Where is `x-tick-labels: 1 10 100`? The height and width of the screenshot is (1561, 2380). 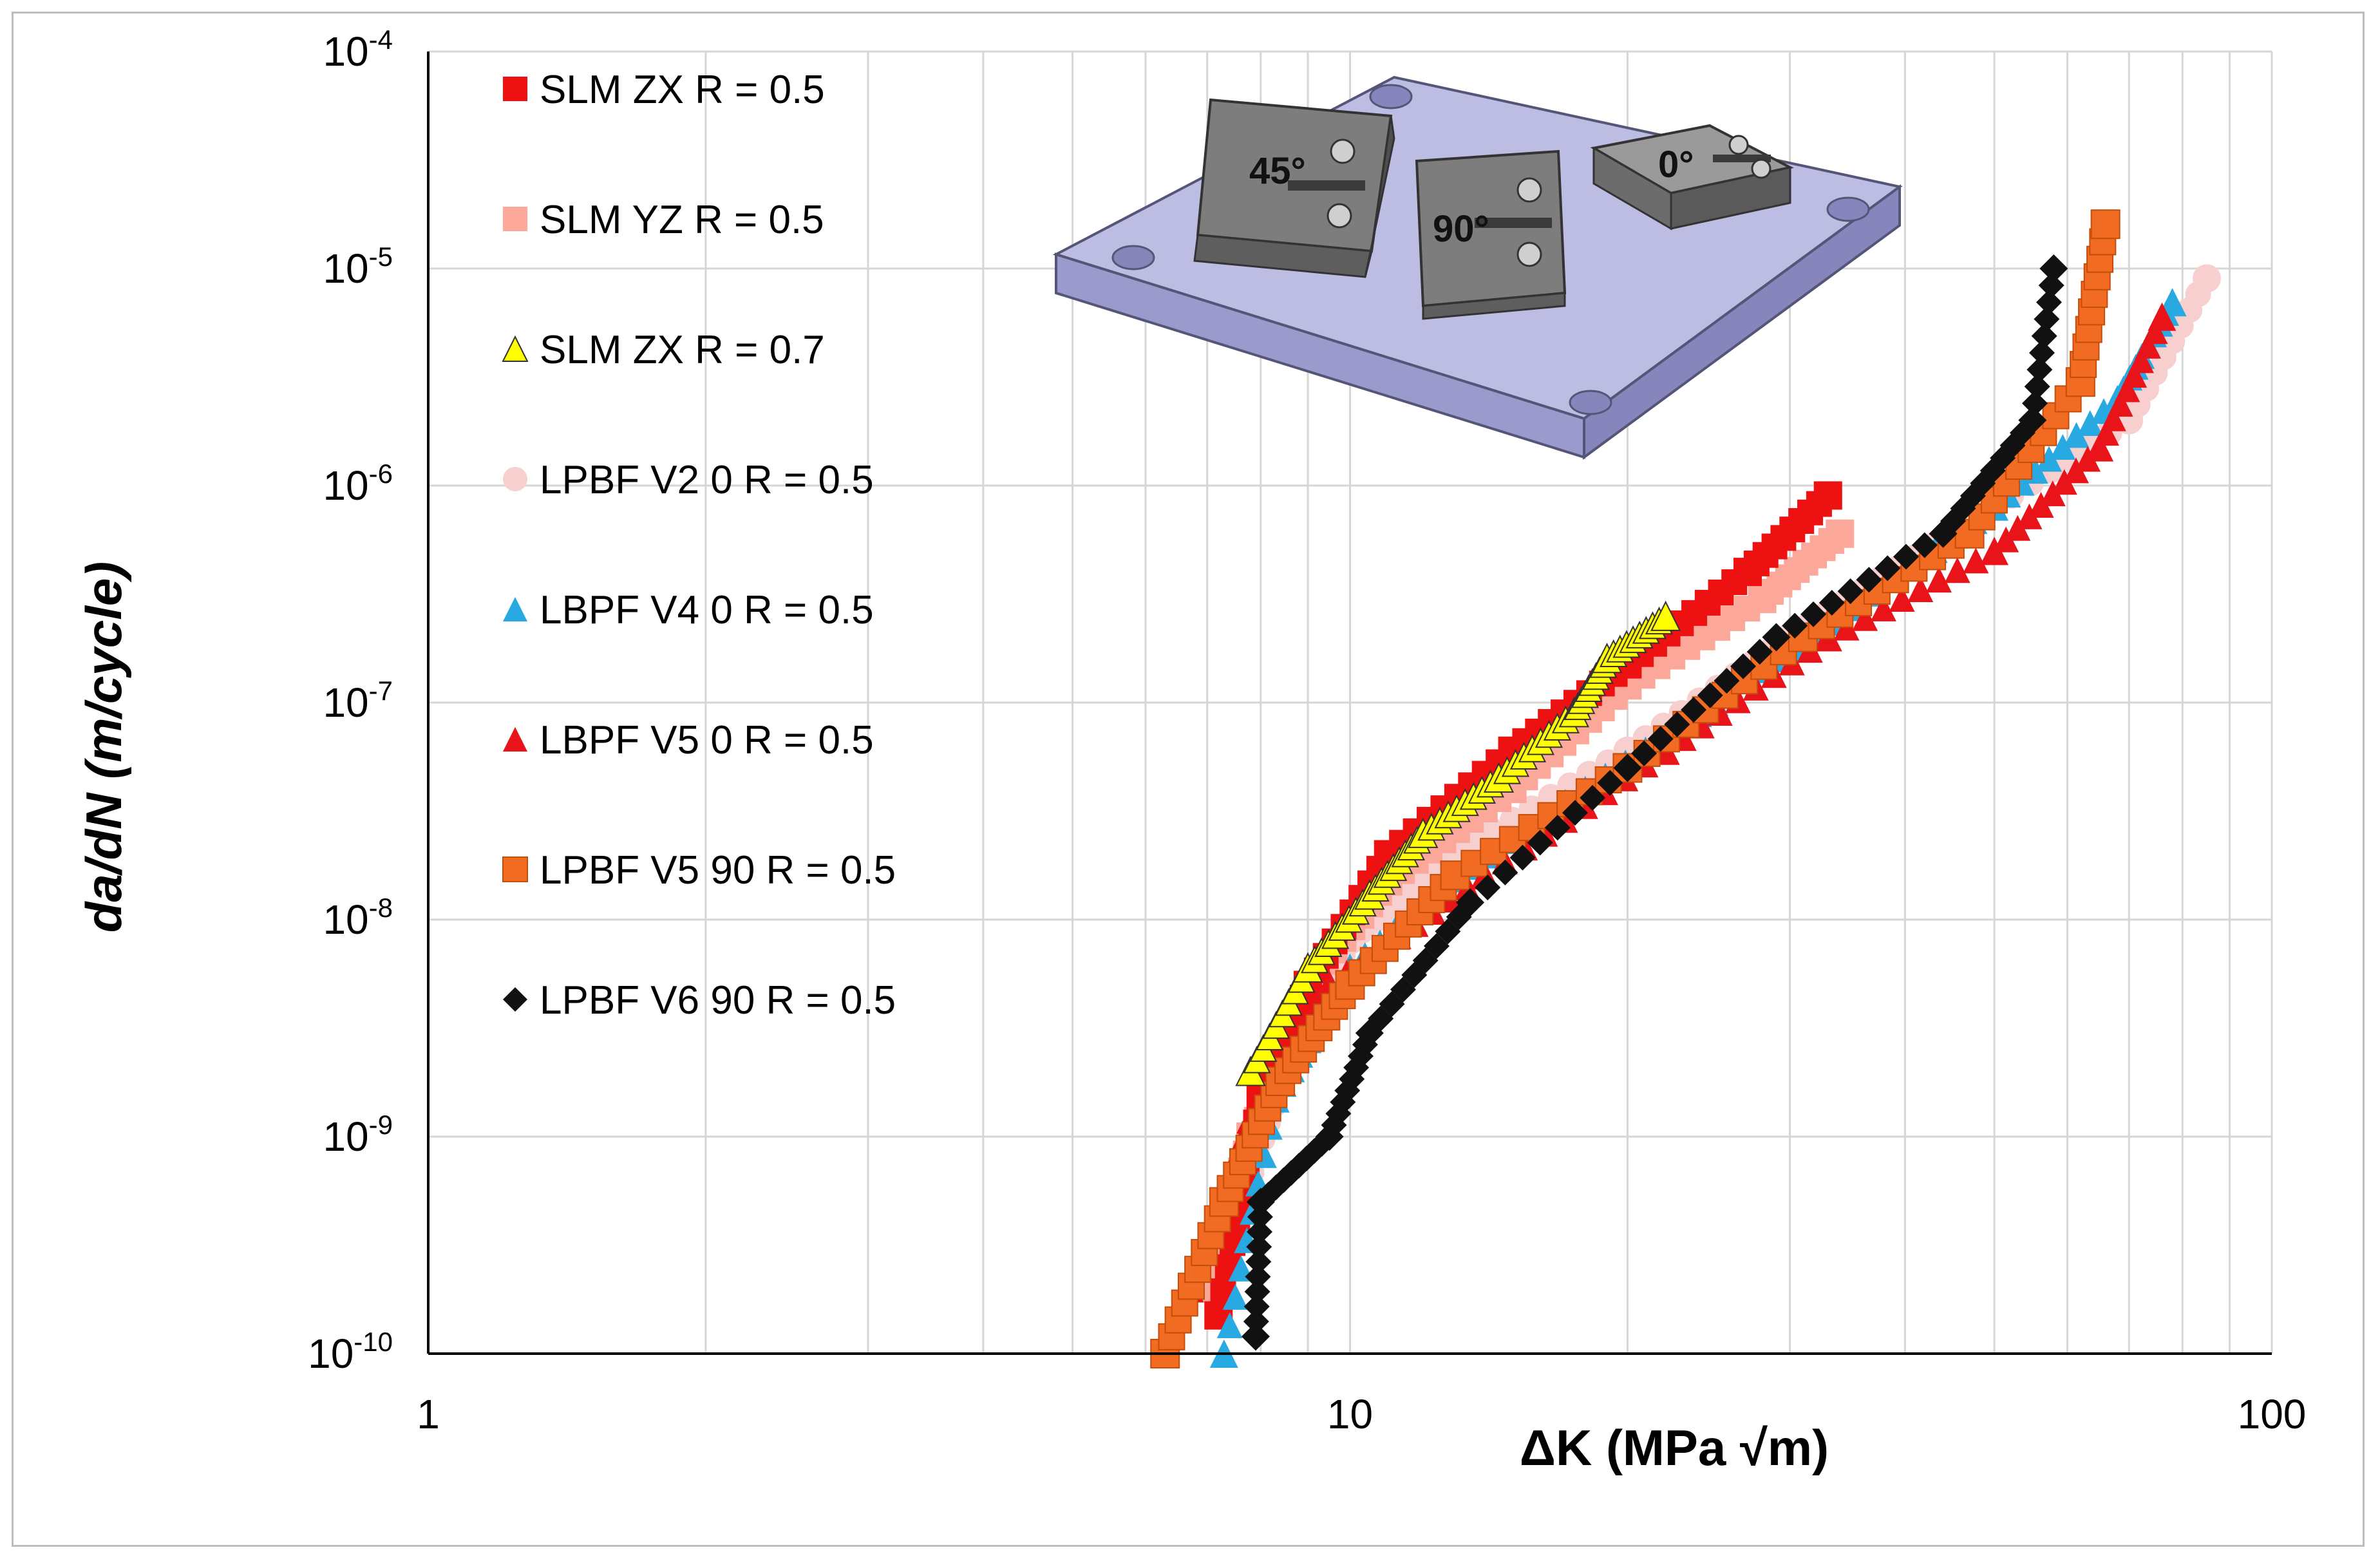 x-tick-labels: 1 10 100 is located at coordinates (1361, 1414).